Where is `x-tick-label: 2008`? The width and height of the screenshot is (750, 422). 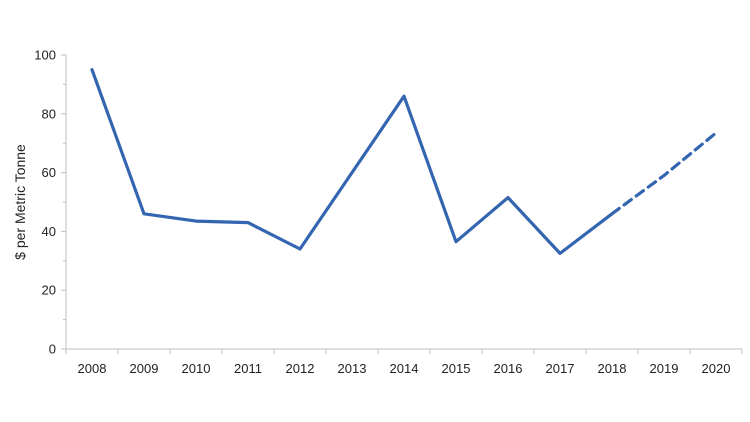 x-tick-label: 2008 is located at coordinates (92, 368).